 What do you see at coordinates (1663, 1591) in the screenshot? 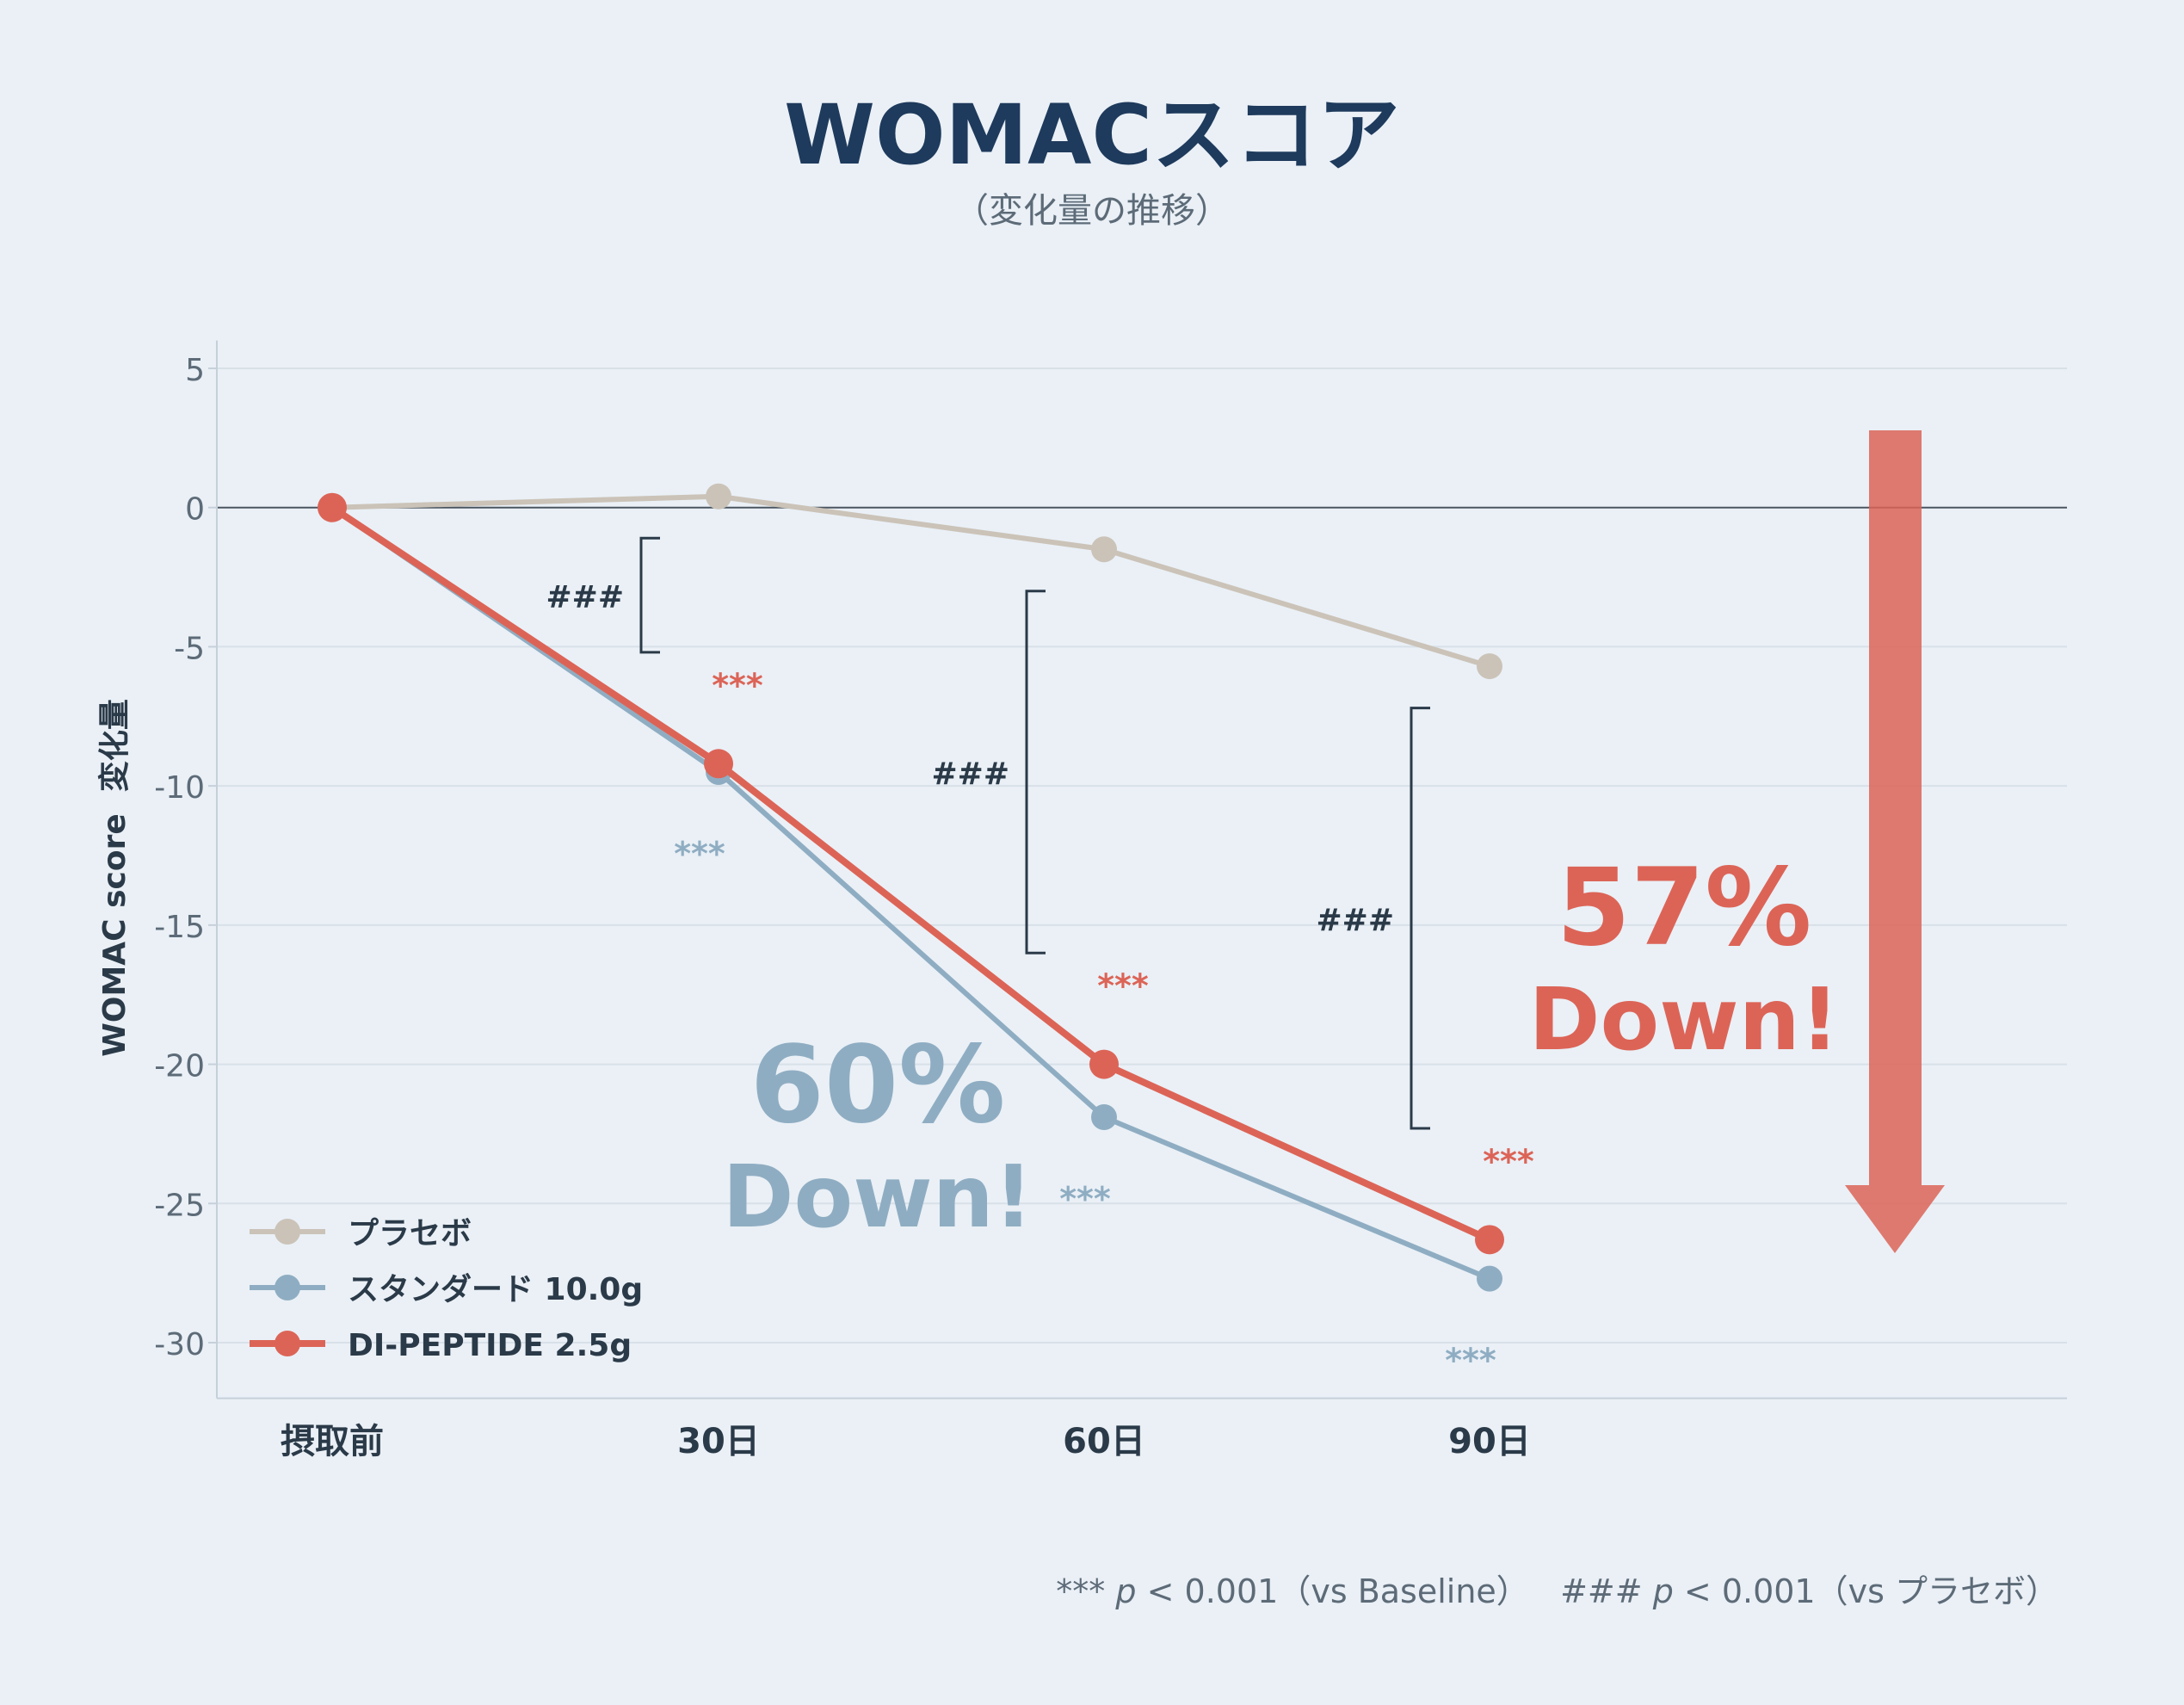
I see `footnote-p-2: p` at bounding box center [1663, 1591].